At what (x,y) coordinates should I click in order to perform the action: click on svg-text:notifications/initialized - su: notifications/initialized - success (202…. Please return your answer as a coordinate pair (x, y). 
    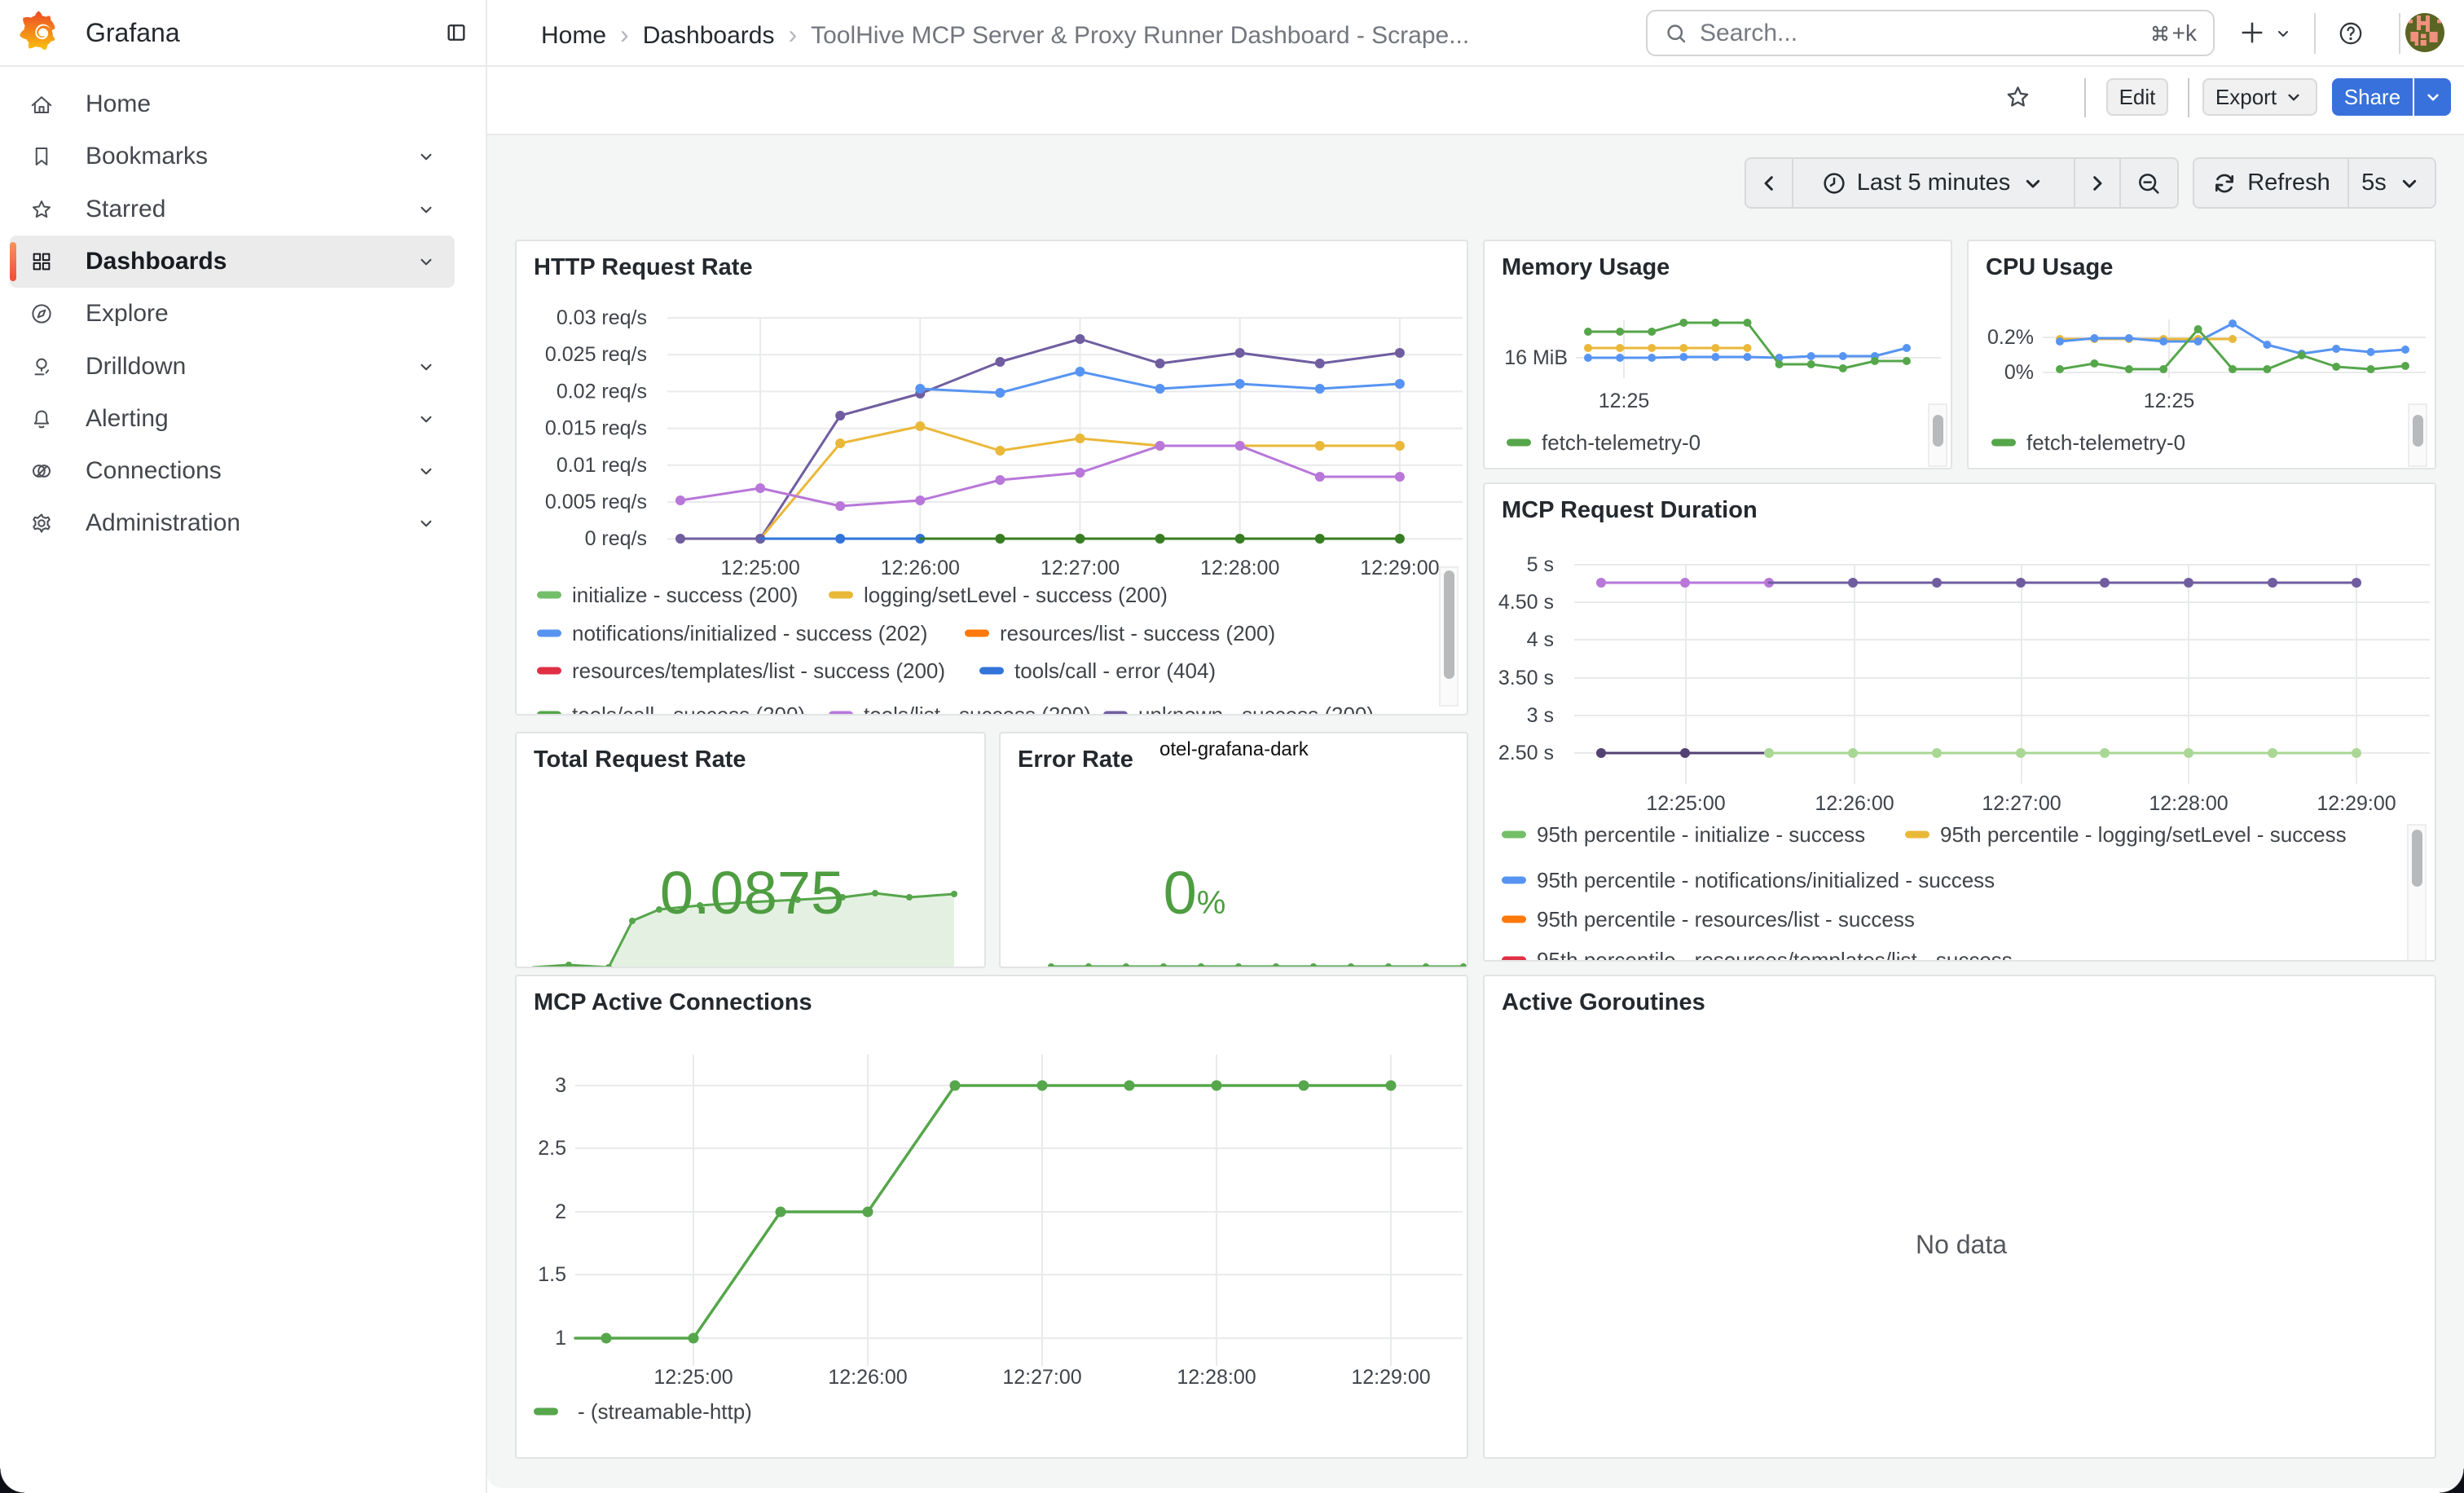
    Looking at the image, I should click on (749, 633).